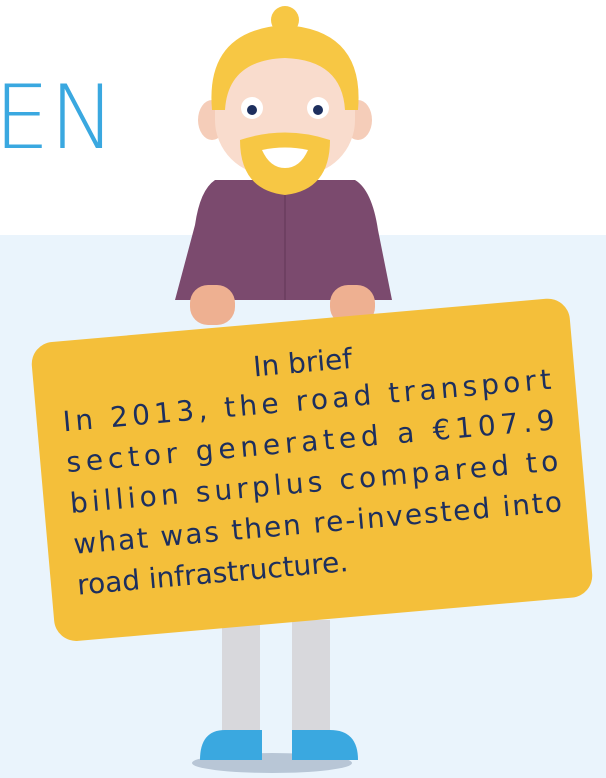 Image resolution: width=606 pixels, height=778 pixels. I want to click on hair-bun, so click(285, 20).